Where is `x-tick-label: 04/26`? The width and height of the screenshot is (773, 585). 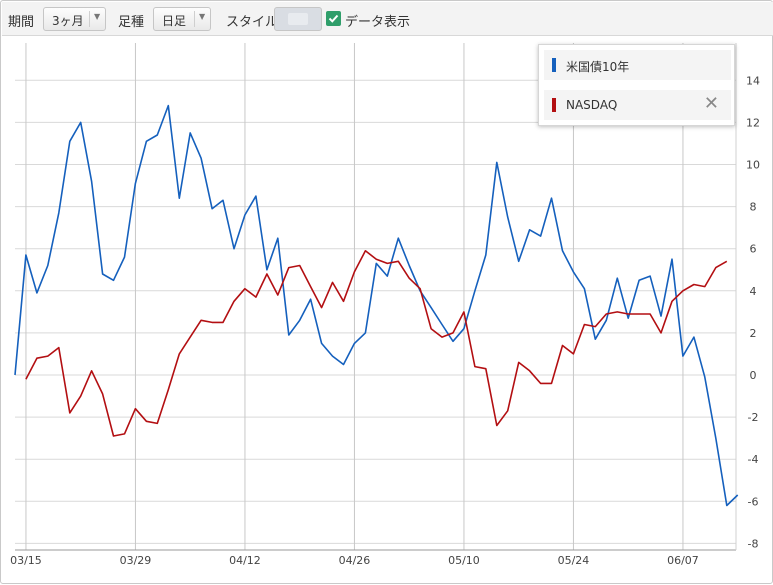
x-tick-label: 04/26 is located at coordinates (355, 560).